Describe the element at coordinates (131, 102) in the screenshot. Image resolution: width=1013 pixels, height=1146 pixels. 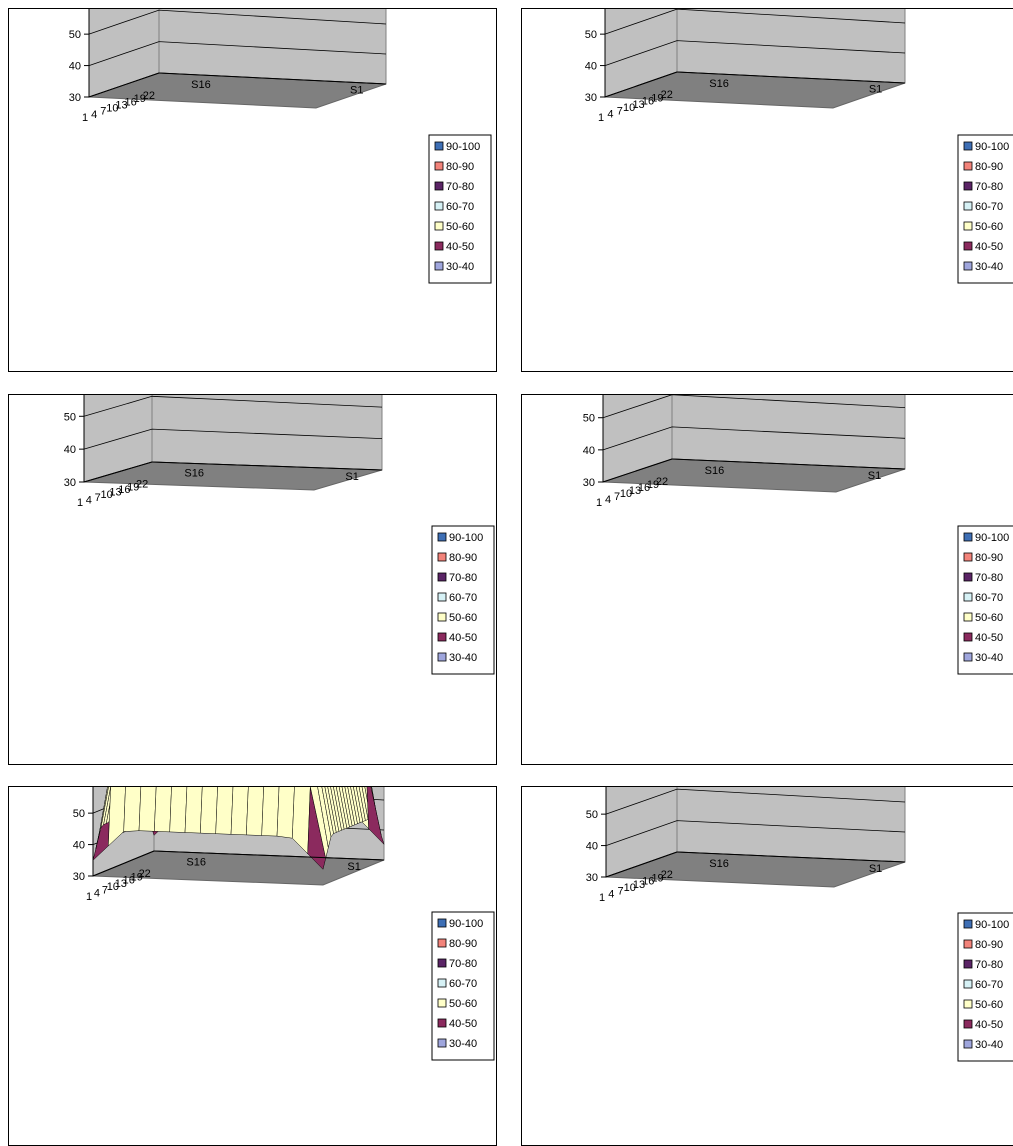
I see `x-tick-label: 16` at that location.